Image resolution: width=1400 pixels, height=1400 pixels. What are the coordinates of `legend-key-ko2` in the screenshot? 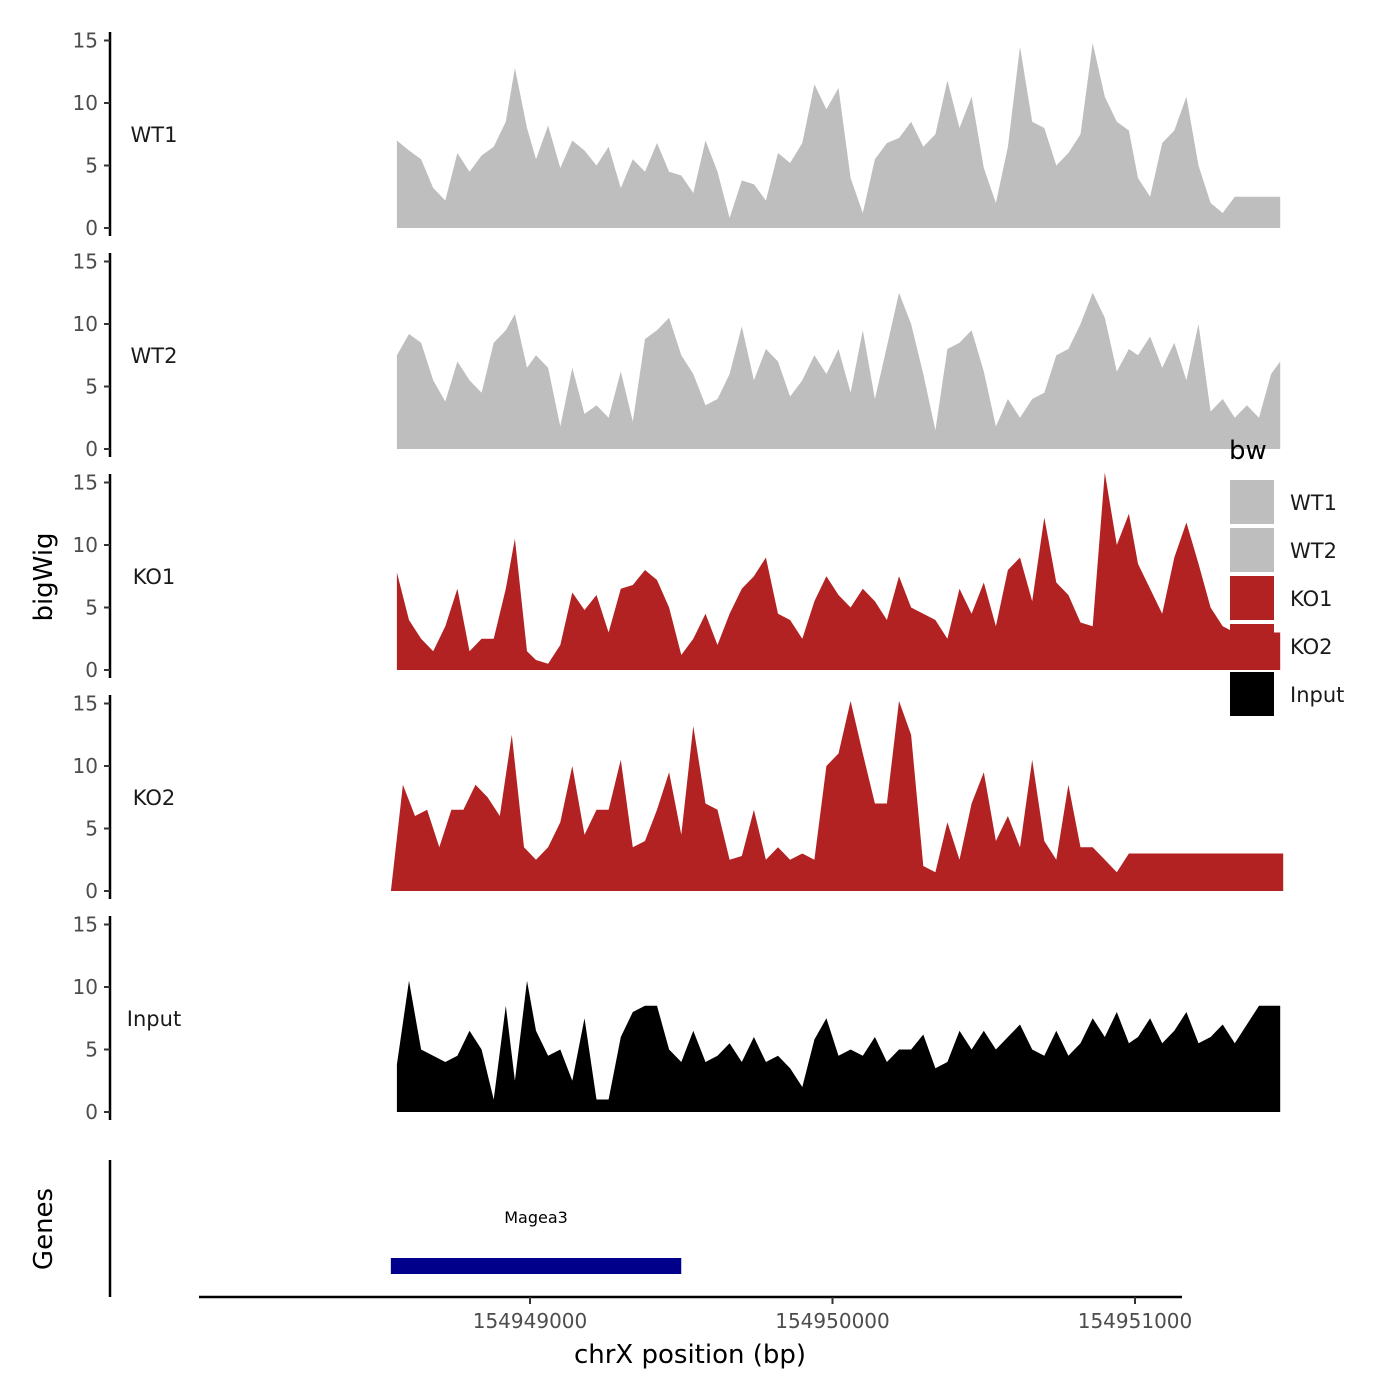 It's located at (1252, 646).